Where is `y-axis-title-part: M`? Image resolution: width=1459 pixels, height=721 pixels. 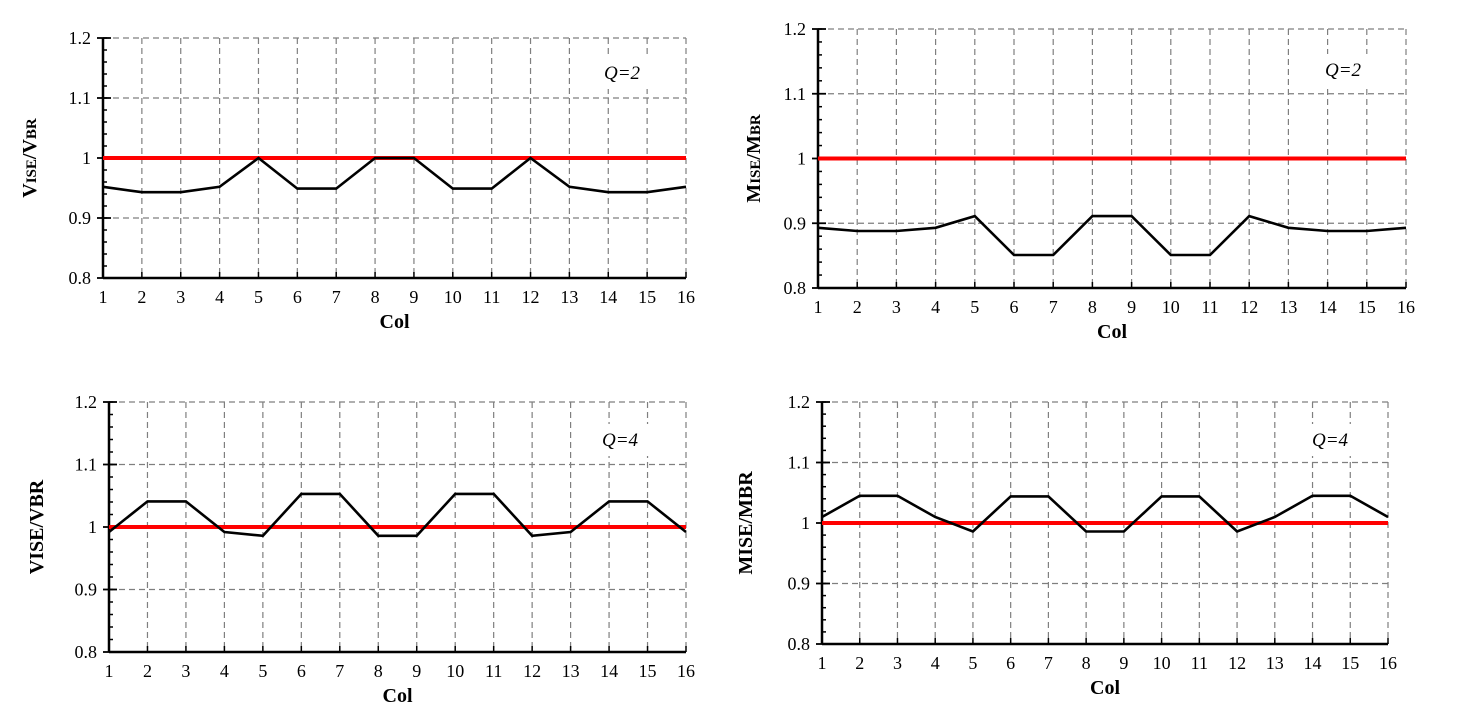
y-axis-title-part: M is located at coordinates (754, 193).